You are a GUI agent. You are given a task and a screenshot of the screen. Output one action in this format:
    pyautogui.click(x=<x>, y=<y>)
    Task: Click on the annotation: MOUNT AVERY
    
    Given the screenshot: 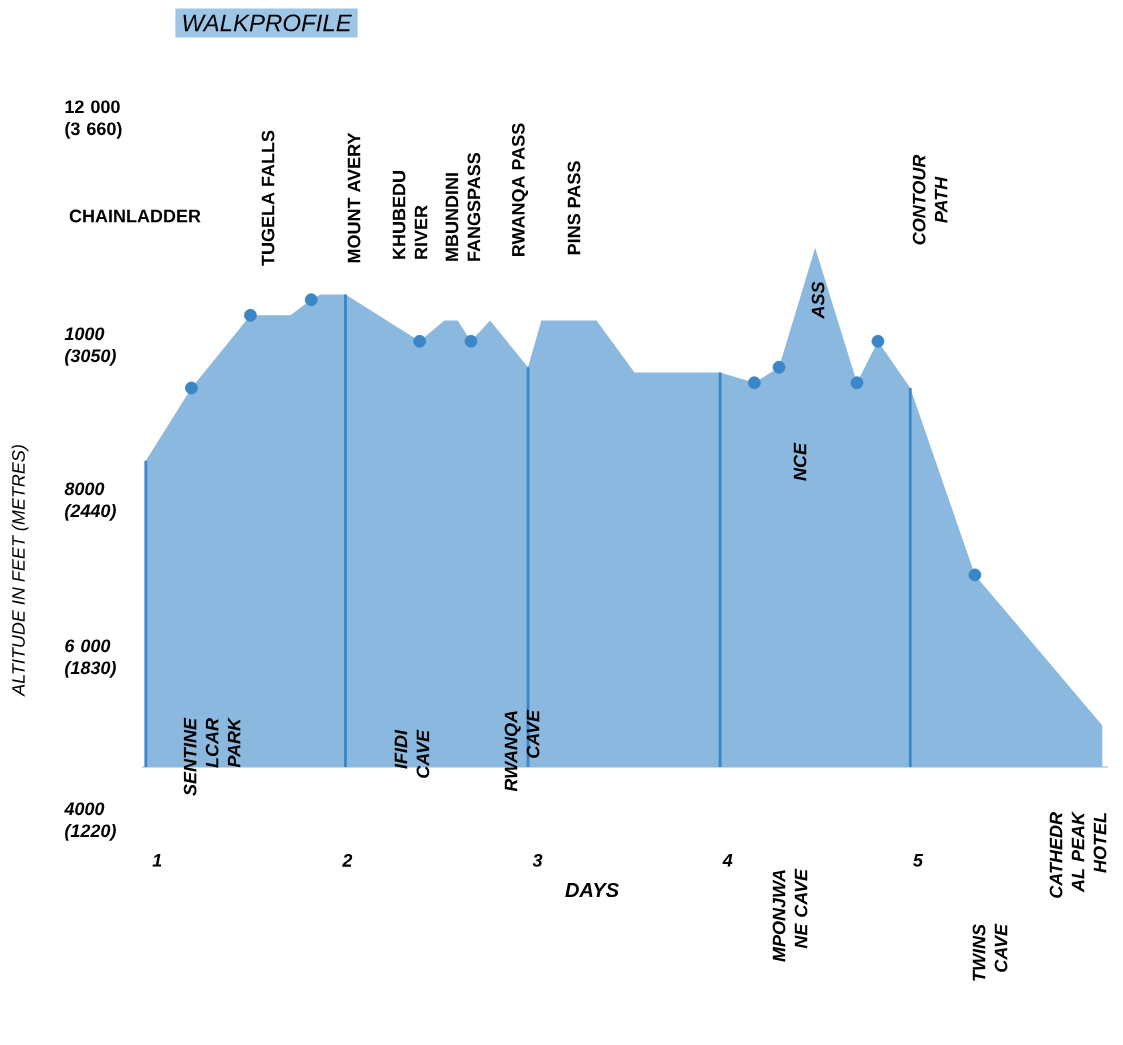 What is the action you would take?
    pyautogui.click(x=354, y=197)
    